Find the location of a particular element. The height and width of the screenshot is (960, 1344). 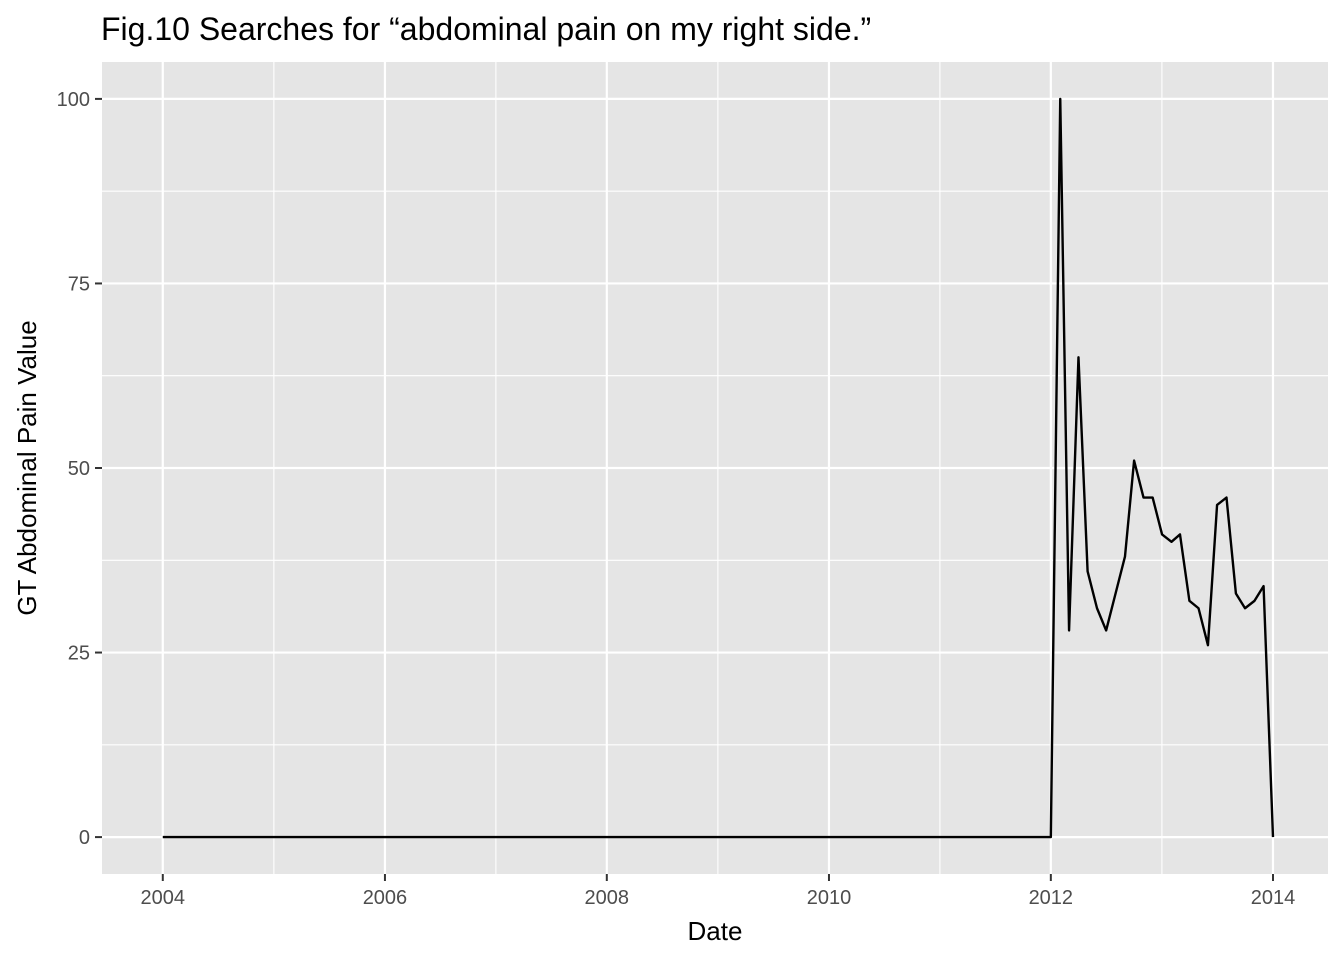

x-tick-label: 2008 is located at coordinates (607, 898).